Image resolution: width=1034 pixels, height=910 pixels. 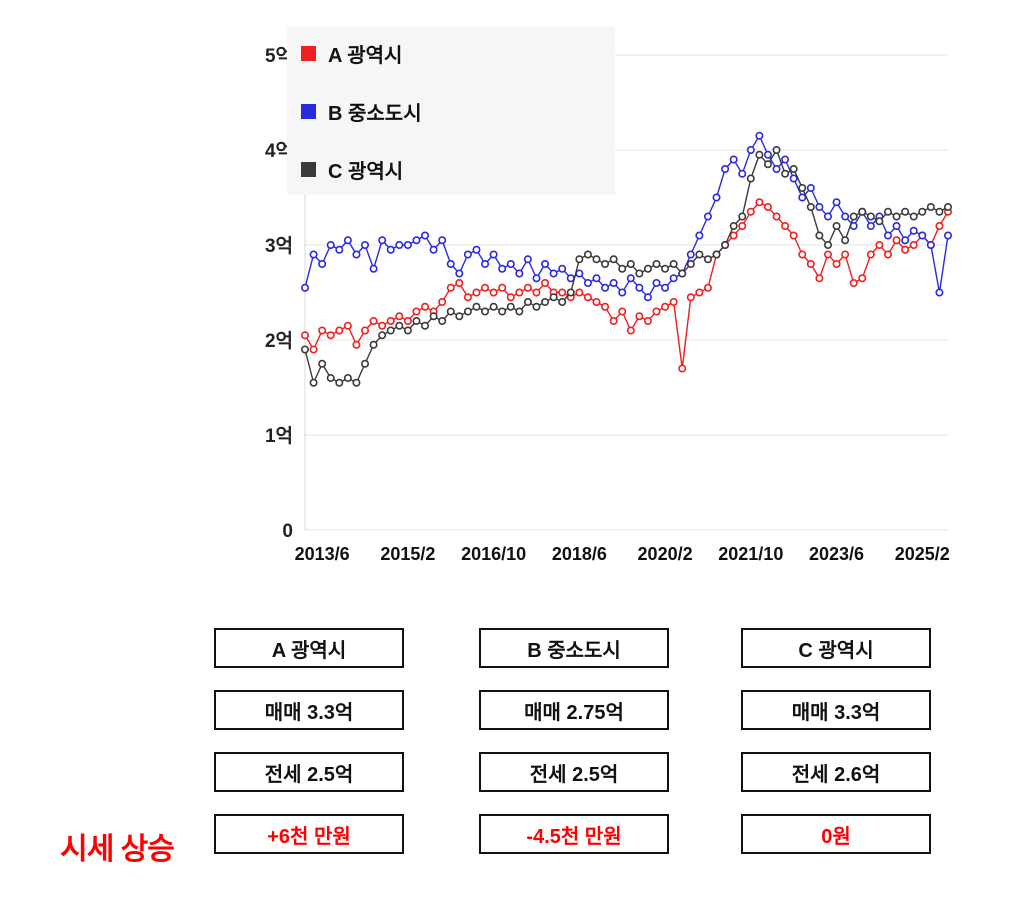 What do you see at coordinates (308, 111) in the screenshot?
I see `legend-swatch-blue-icon` at bounding box center [308, 111].